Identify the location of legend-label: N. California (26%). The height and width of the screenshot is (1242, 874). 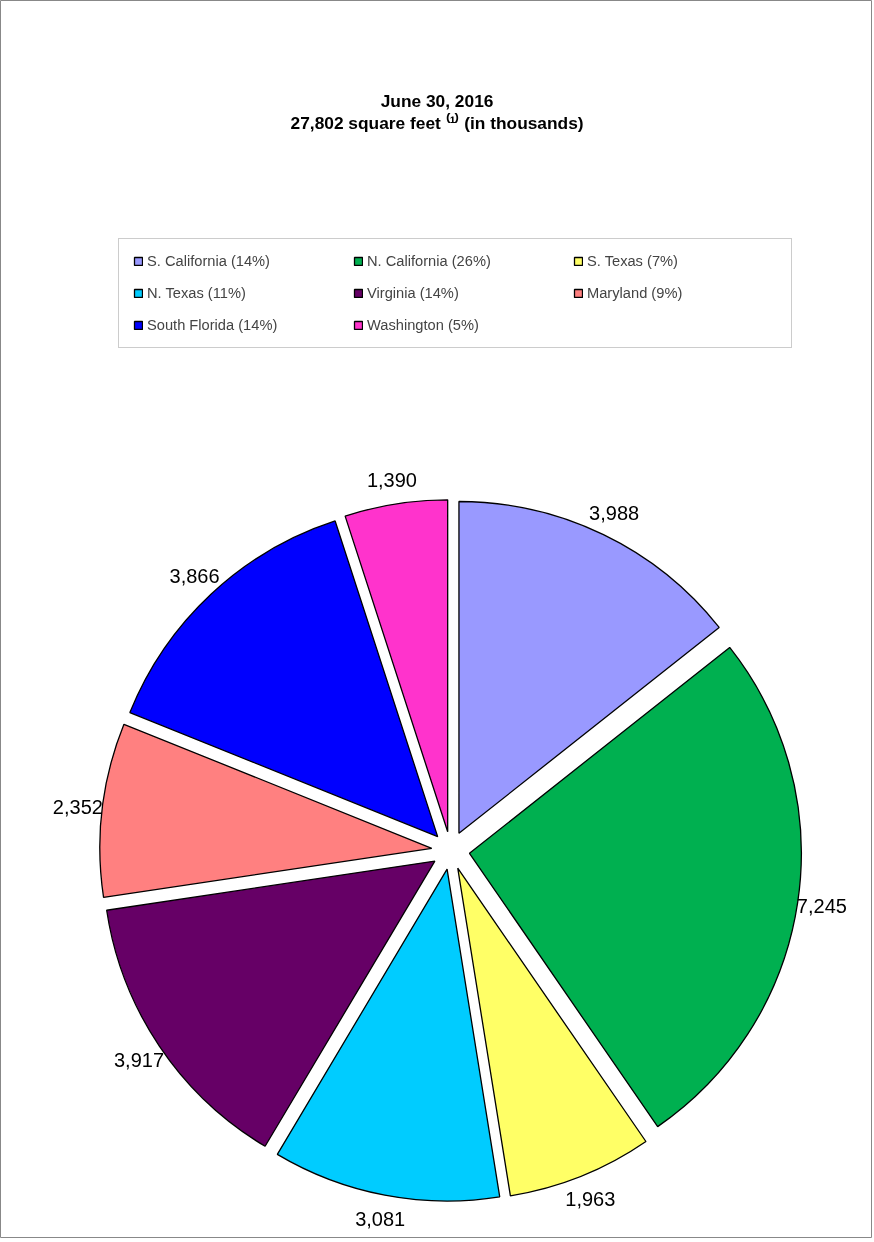
(429, 261).